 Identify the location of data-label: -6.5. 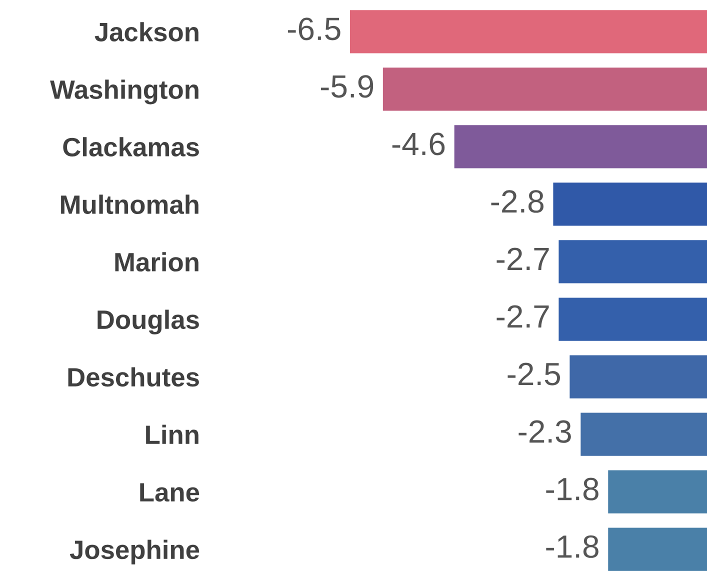
(314, 29).